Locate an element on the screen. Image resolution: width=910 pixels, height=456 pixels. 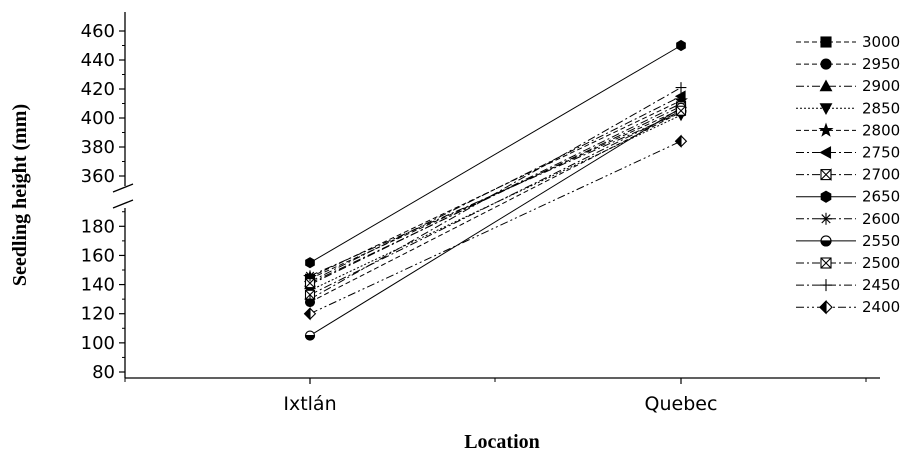
legend-label: 2450 is located at coordinates (881, 285).